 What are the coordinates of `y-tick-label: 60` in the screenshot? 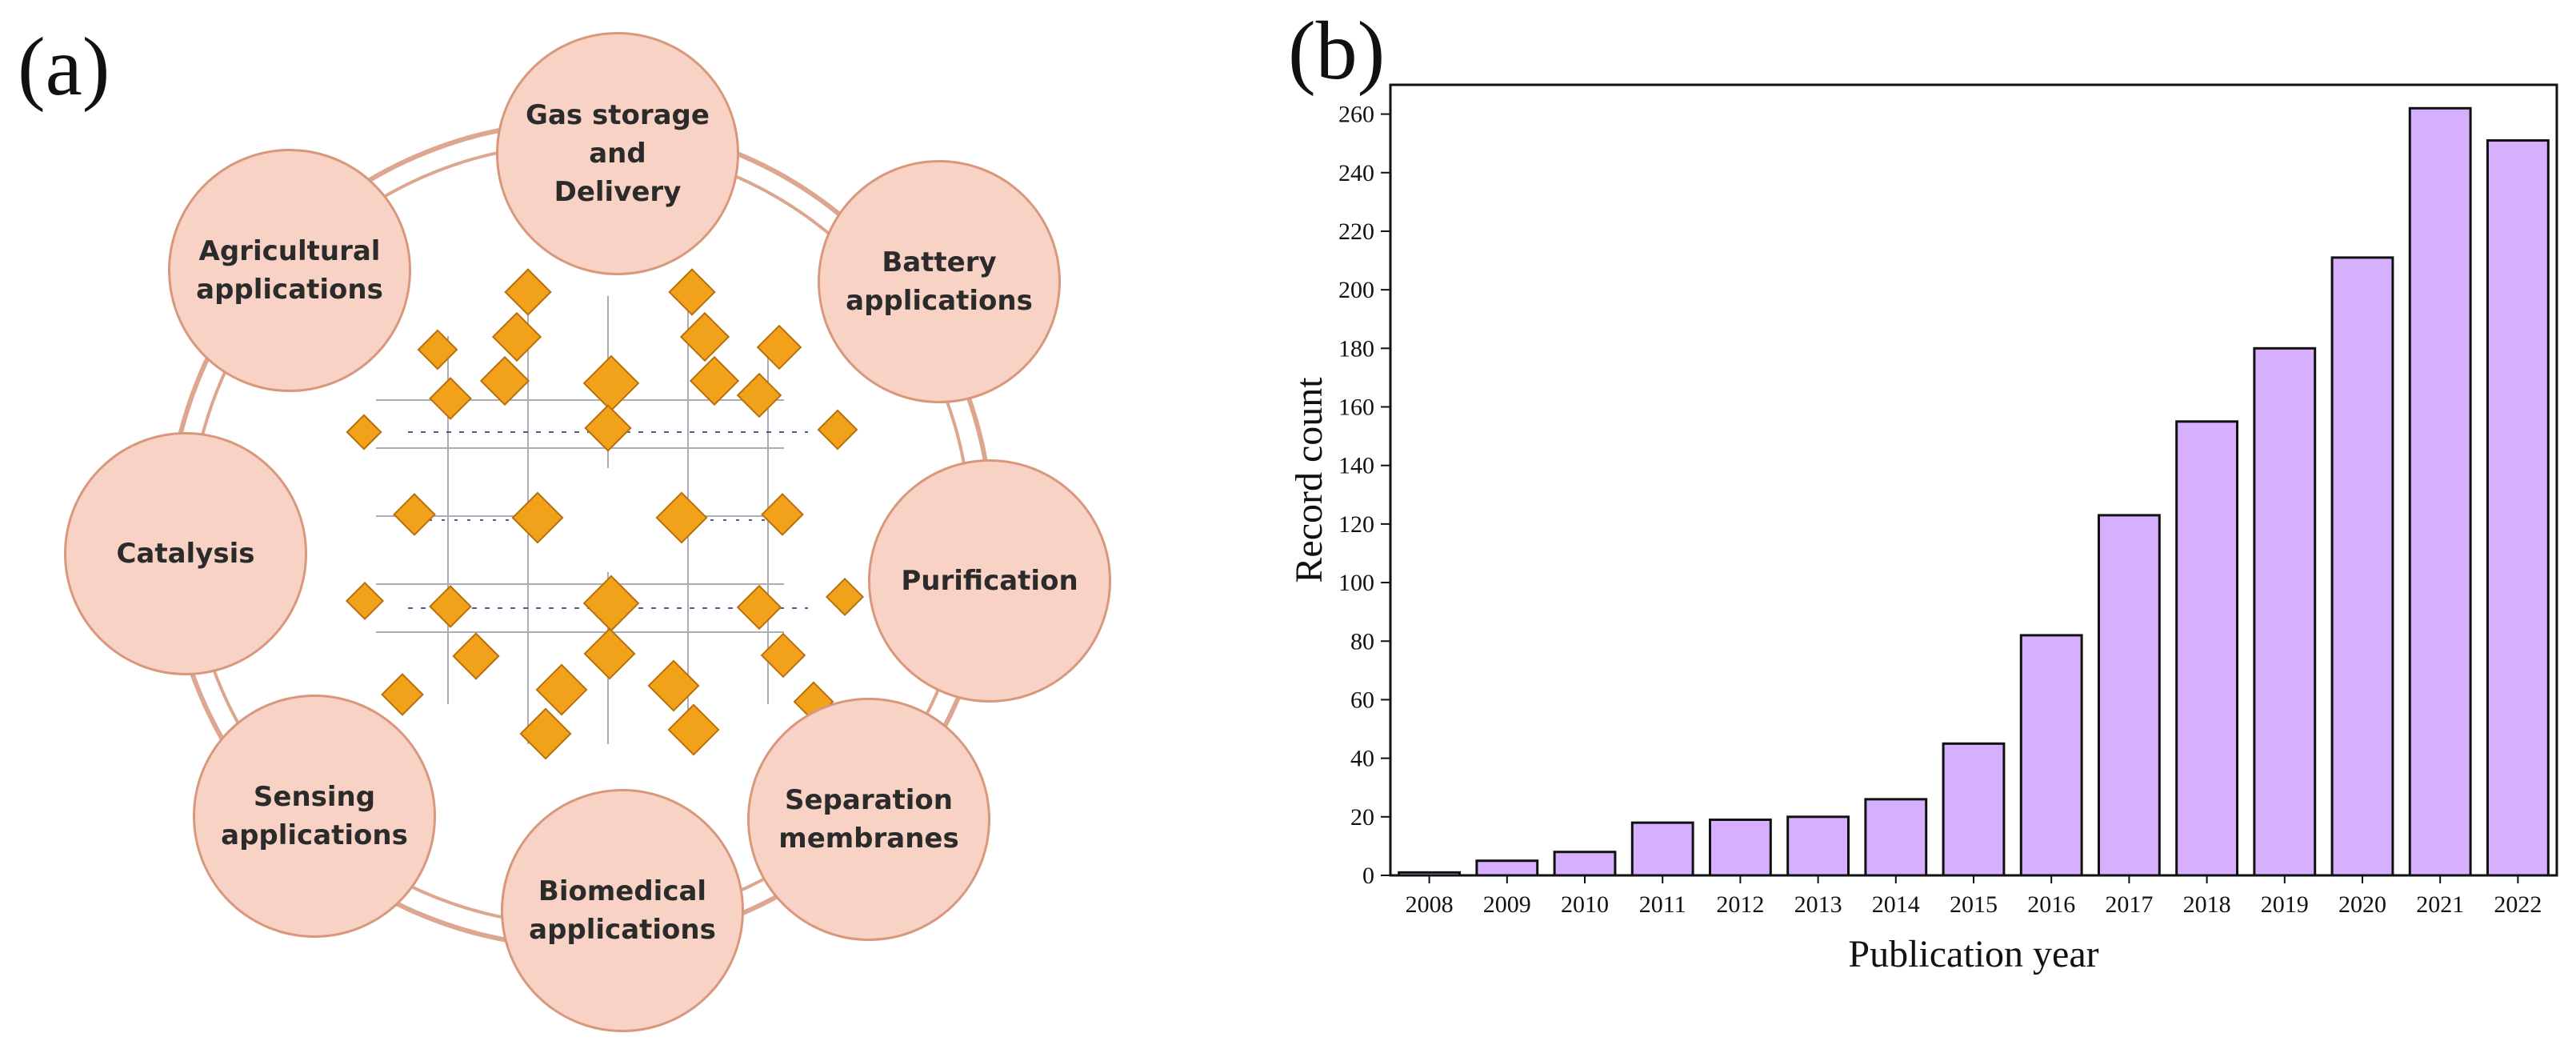 It's located at (1362, 700).